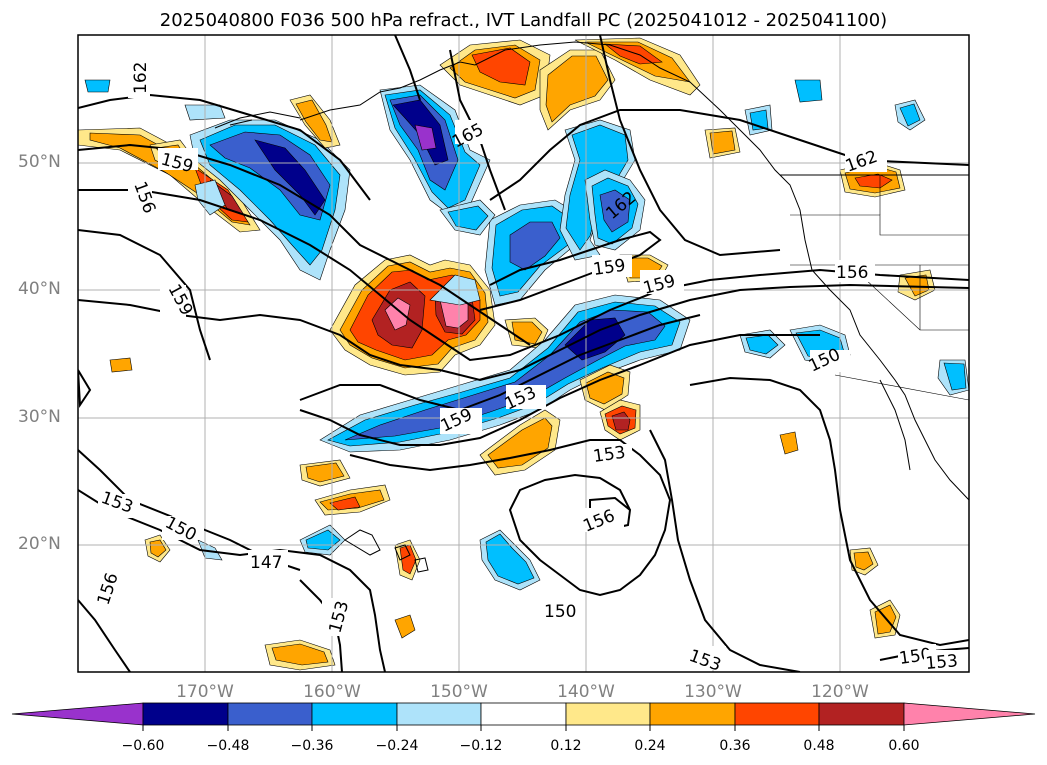  I want to click on colorbar-extend-low, so click(77, 714).